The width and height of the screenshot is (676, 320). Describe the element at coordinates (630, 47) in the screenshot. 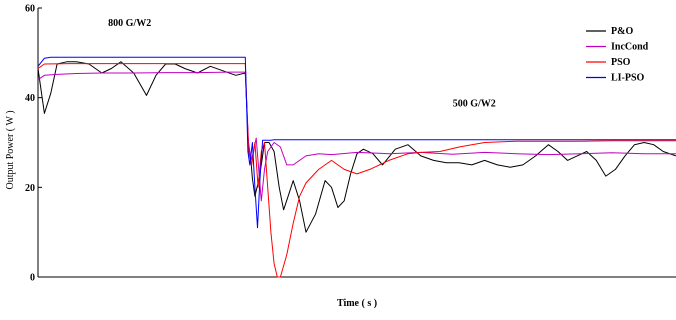

I see `legend-label: IncCond` at that location.